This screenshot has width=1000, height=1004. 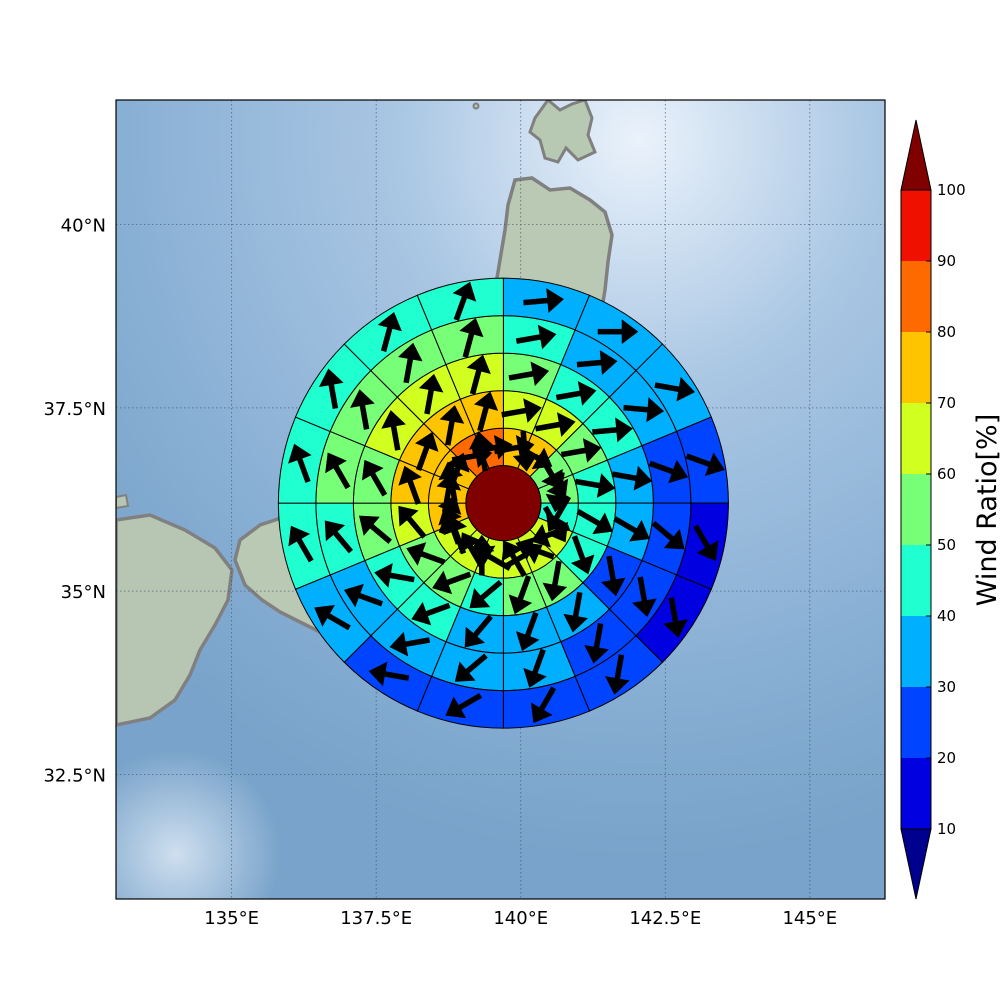 I want to click on wind-arrow-ring3-1-shape, so click(x=521, y=410).